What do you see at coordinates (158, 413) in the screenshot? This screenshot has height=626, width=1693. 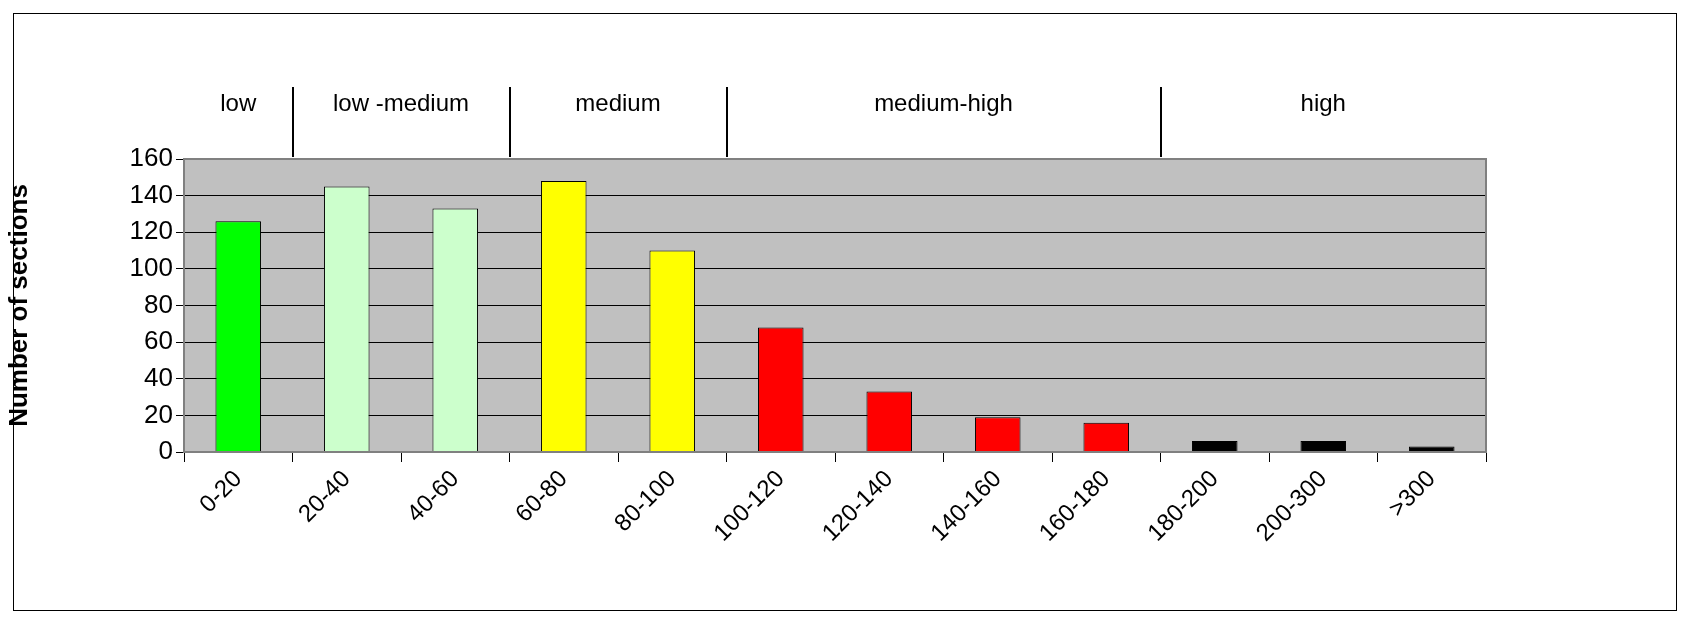 I see `y-tick-label: 20` at bounding box center [158, 413].